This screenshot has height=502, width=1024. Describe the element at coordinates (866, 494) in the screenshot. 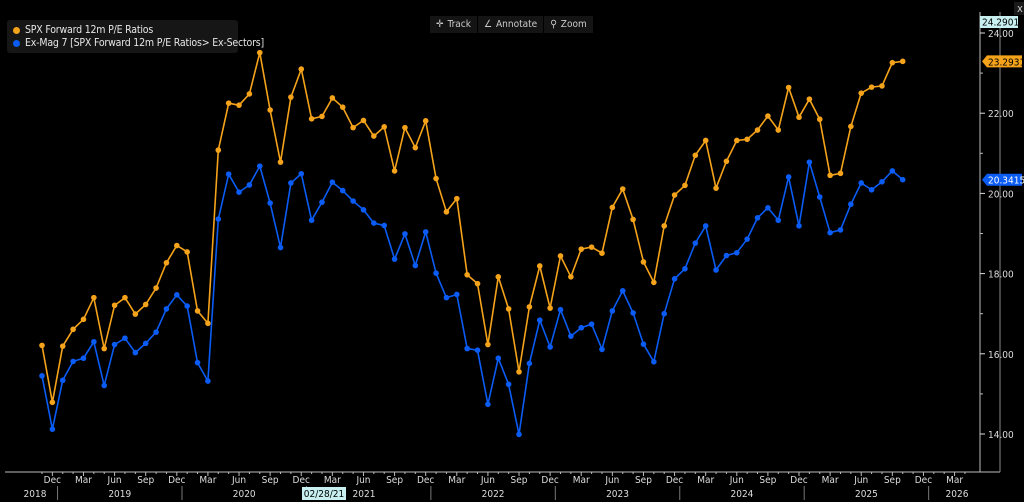

I see `x-year-label: 2025` at that location.